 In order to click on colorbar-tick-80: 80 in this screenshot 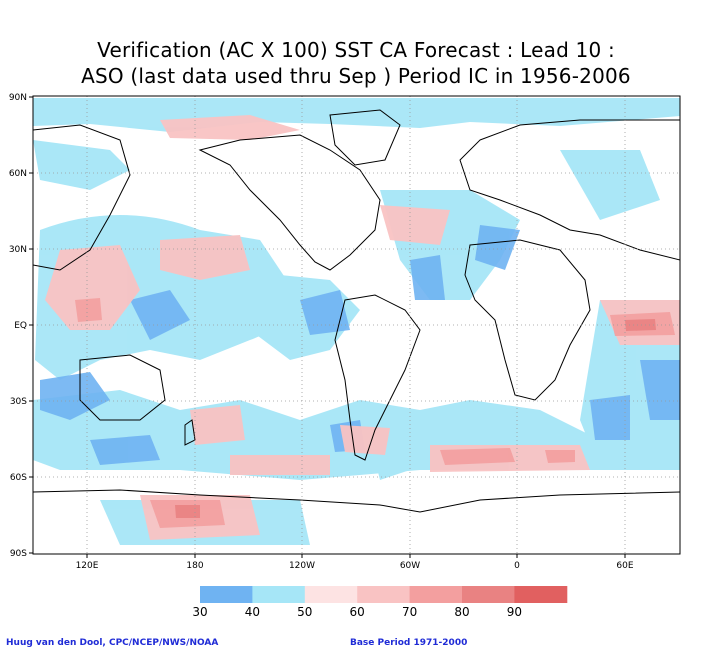, I will do `click(461, 612)`.